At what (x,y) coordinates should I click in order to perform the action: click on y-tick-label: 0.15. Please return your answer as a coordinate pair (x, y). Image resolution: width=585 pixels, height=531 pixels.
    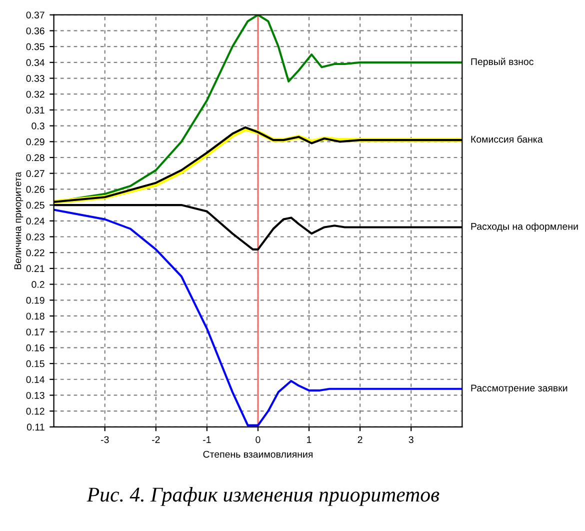
    Looking at the image, I should click on (35, 364).